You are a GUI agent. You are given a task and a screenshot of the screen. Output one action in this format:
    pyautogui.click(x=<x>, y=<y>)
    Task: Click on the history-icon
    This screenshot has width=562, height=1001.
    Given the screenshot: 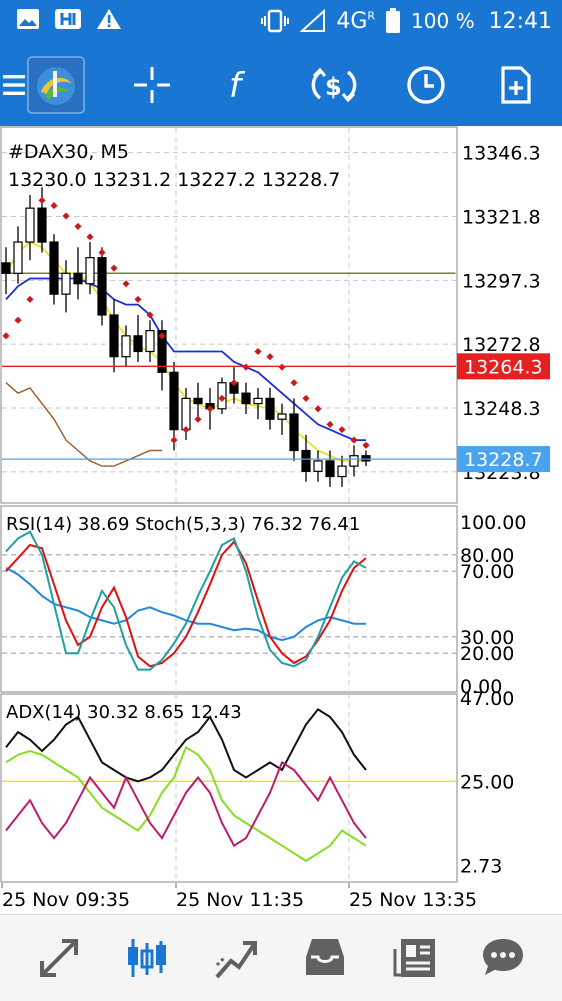 What is the action you would take?
    pyautogui.click(x=325, y=958)
    